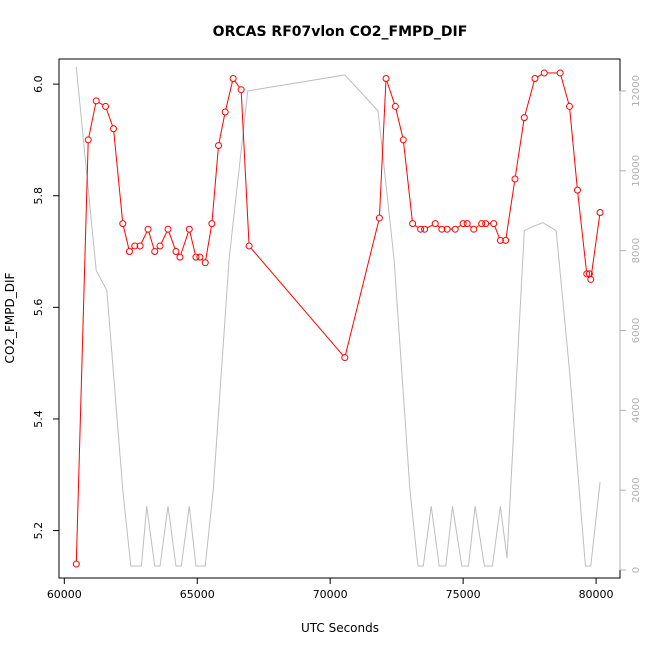  I want to click on y-tick-label: 5.6, so click(38, 308).